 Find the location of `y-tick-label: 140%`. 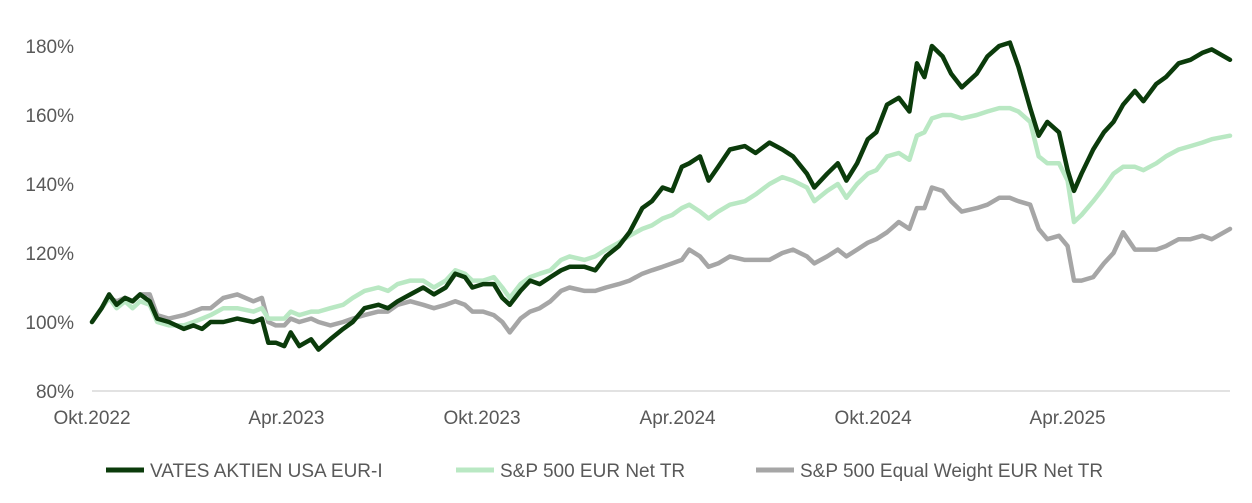

y-tick-label: 140% is located at coordinates (49, 185).